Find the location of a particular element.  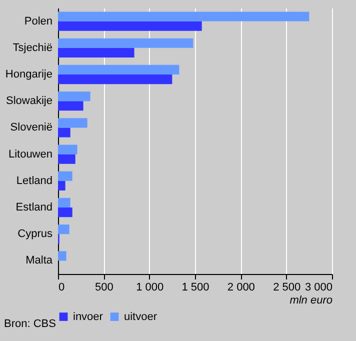

x-tick-label: 2 000 is located at coordinates (241, 288).